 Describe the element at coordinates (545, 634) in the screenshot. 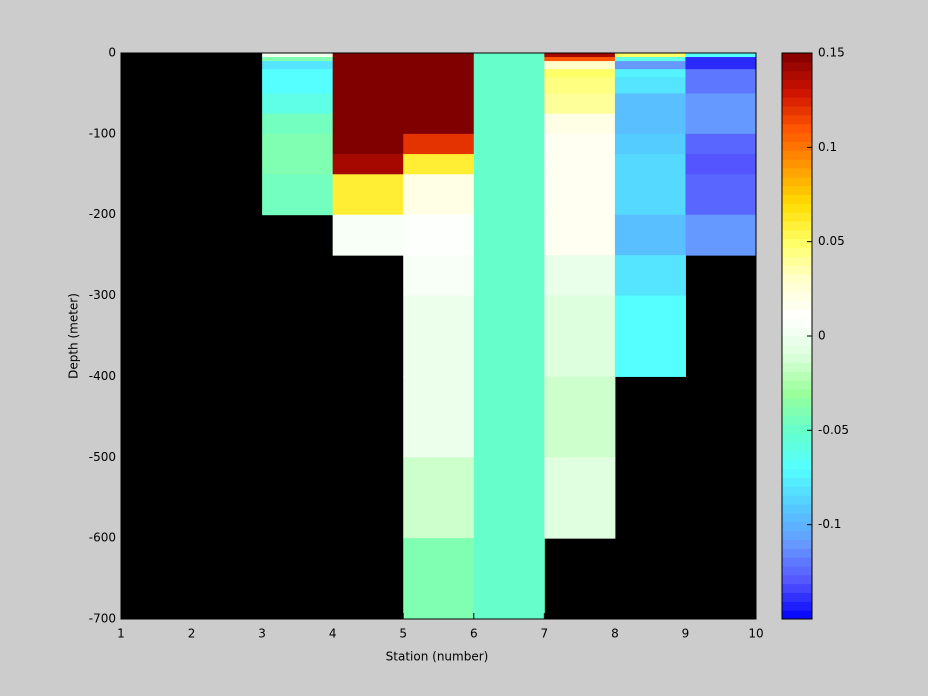

I see `x-tick-label: 7` at that location.